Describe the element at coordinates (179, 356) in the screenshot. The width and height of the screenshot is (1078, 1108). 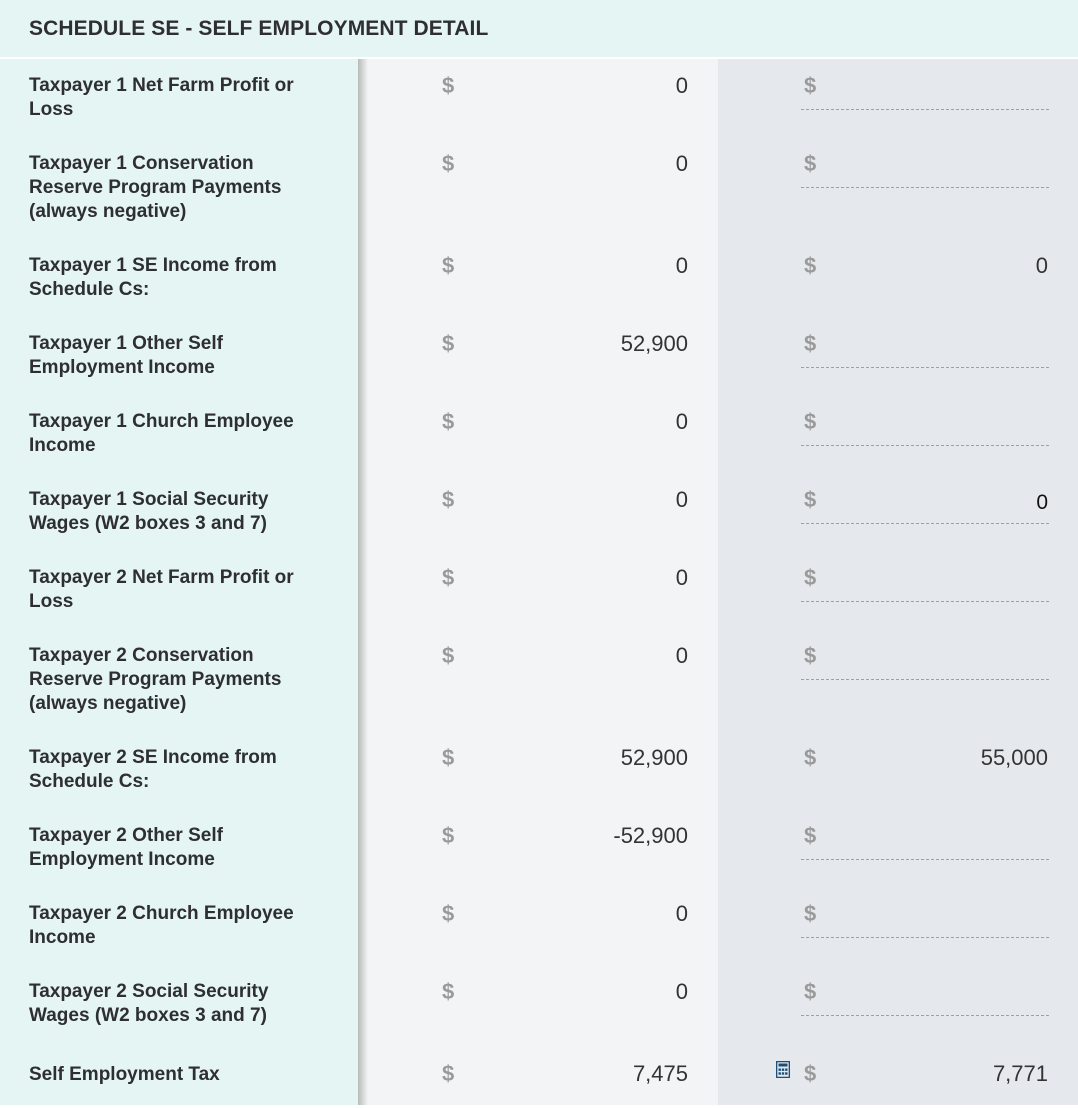
I see `row-label: Taxpayer 1 Other Self Employment Income` at that location.